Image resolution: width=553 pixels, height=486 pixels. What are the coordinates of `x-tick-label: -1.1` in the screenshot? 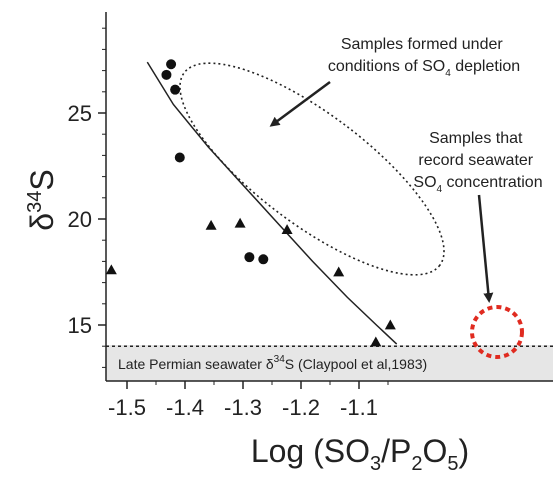 It's located at (359, 407).